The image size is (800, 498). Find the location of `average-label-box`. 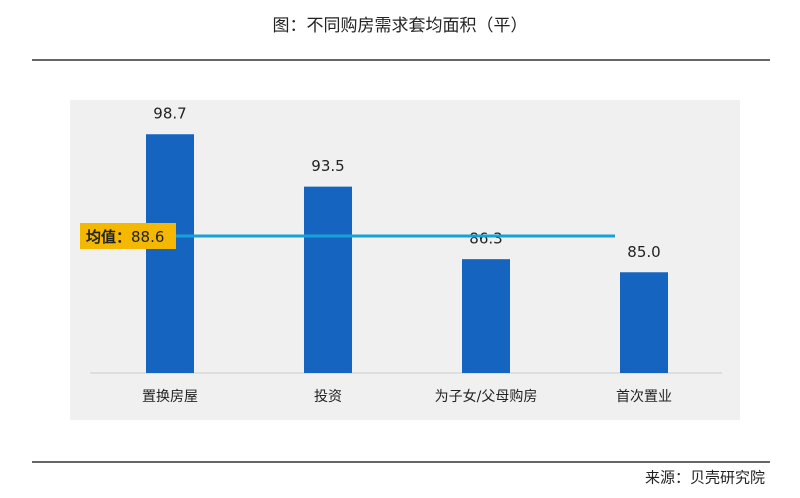

average-label-box is located at coordinates (128, 235).